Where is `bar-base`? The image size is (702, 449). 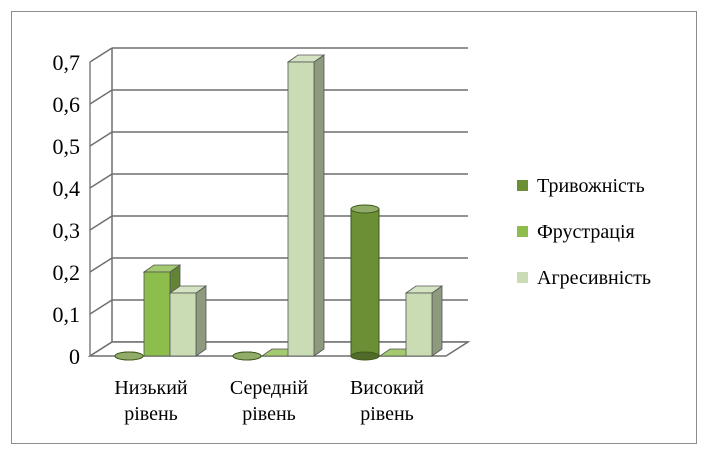
bar-base is located at coordinates (365, 356).